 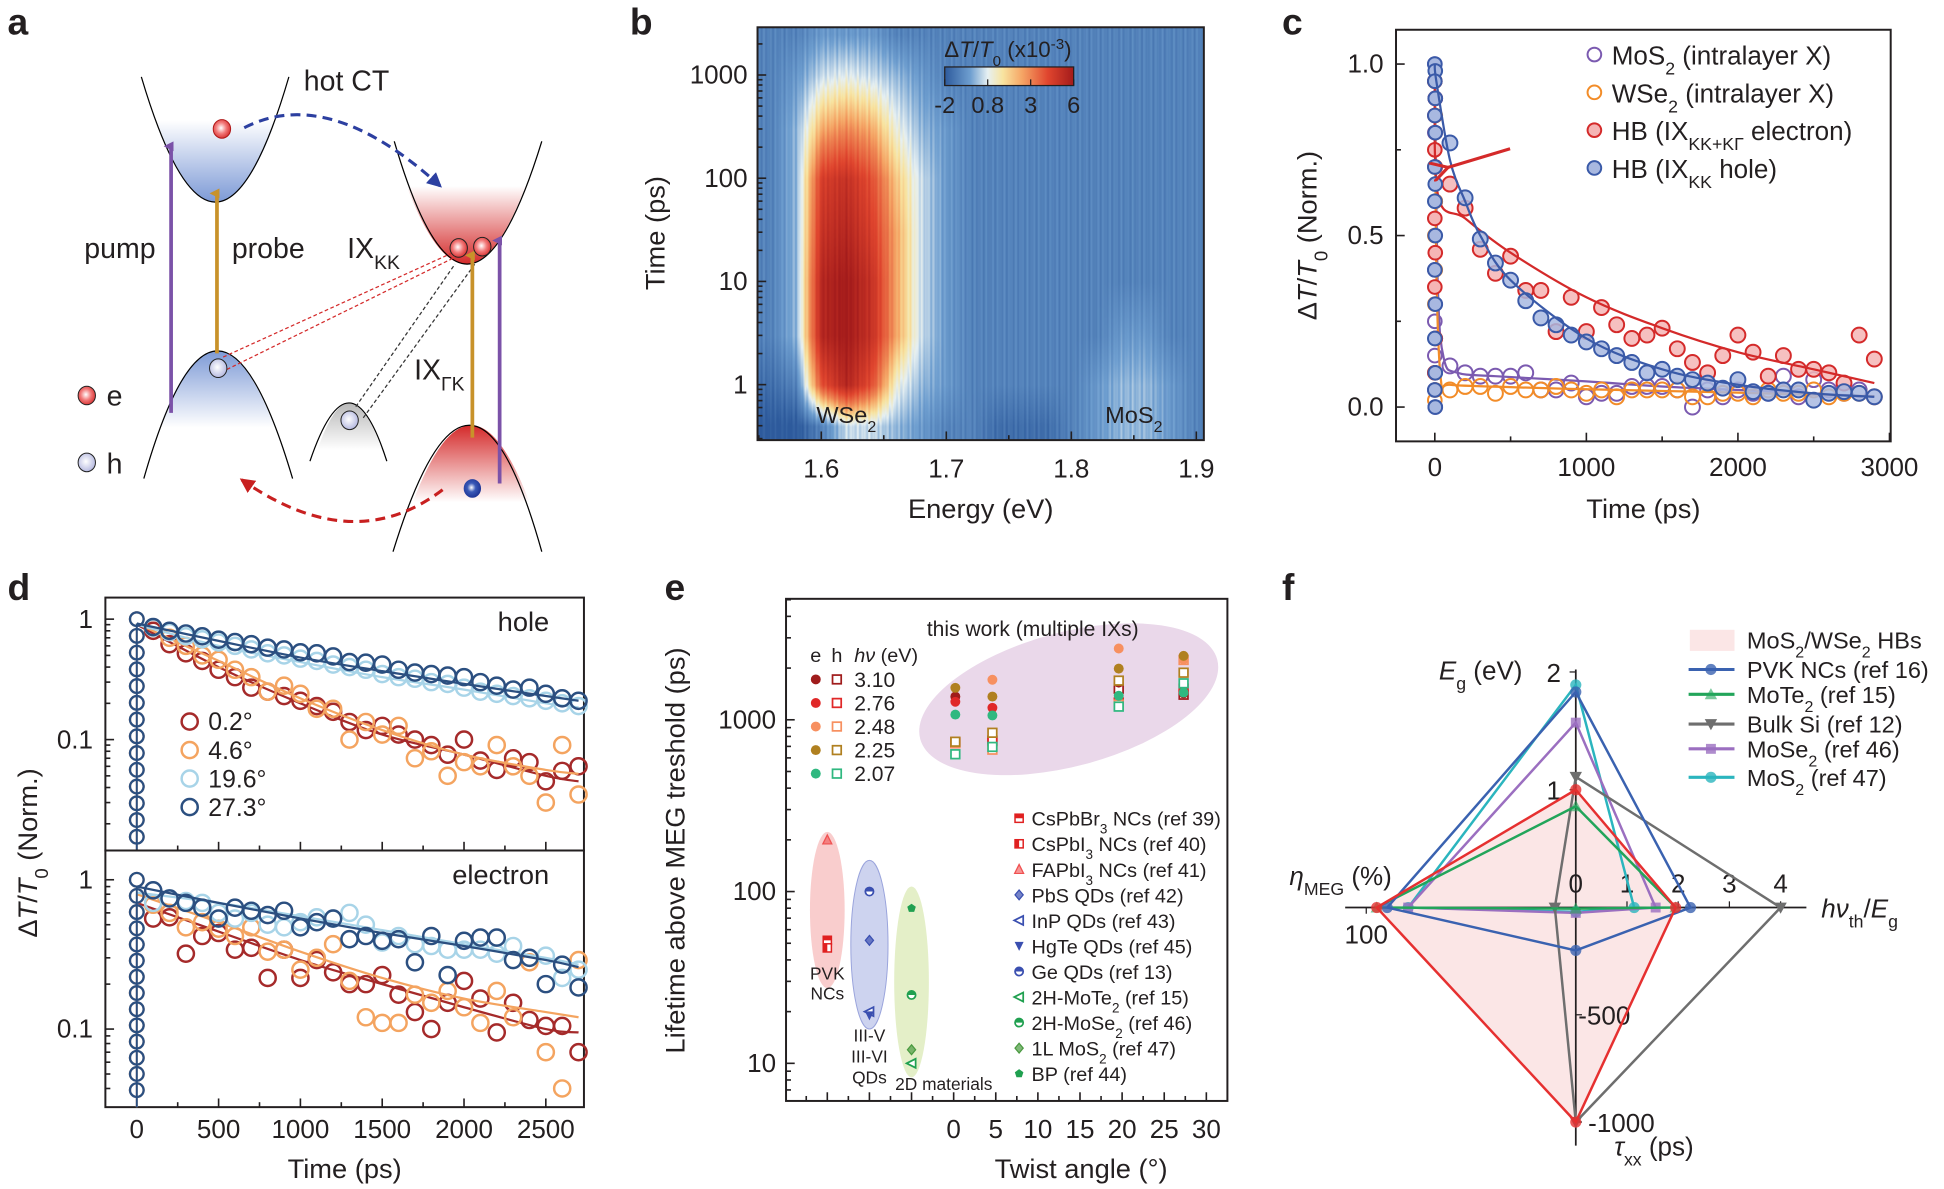 What do you see at coordinates (546, 1129) in the screenshot?
I see `x-tick-label: 2500` at bounding box center [546, 1129].